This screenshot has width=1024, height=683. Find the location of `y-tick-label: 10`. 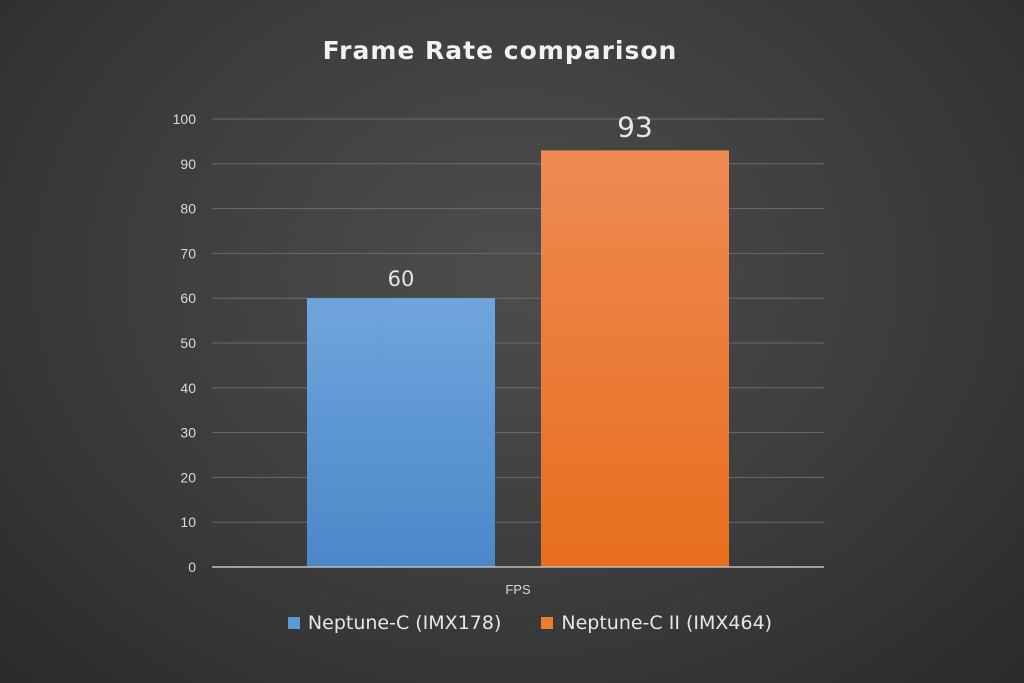

y-tick-label: 10 is located at coordinates (188, 522).